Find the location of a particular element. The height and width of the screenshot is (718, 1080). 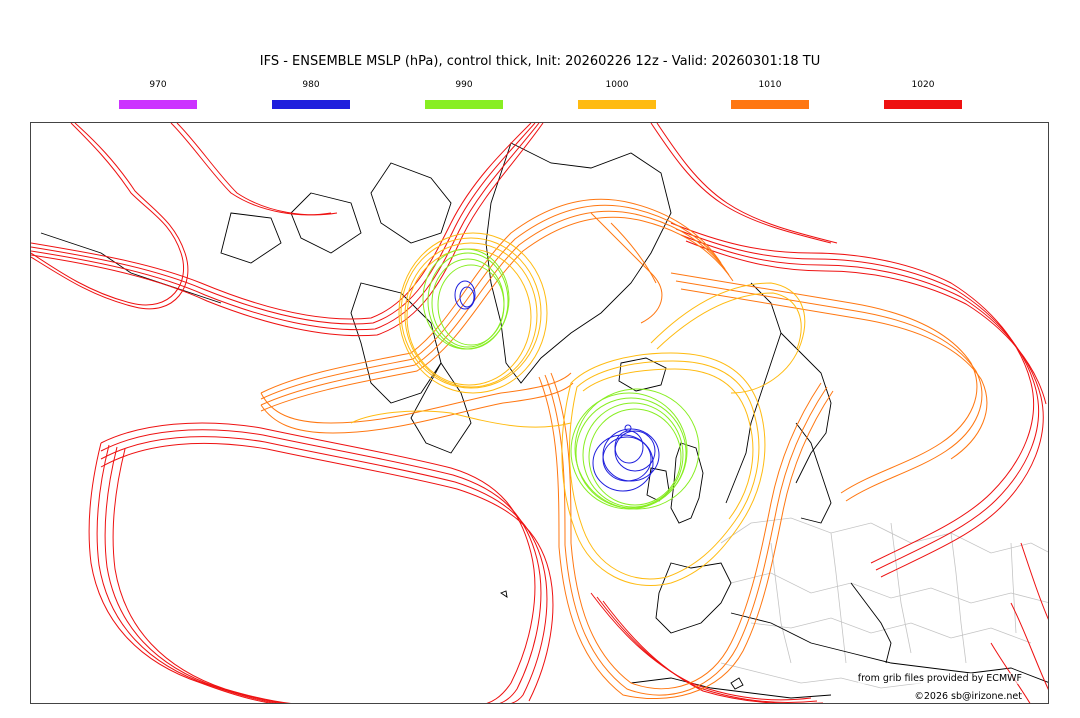

legend-item-1010: 1010 is located at coordinates (770, 93).